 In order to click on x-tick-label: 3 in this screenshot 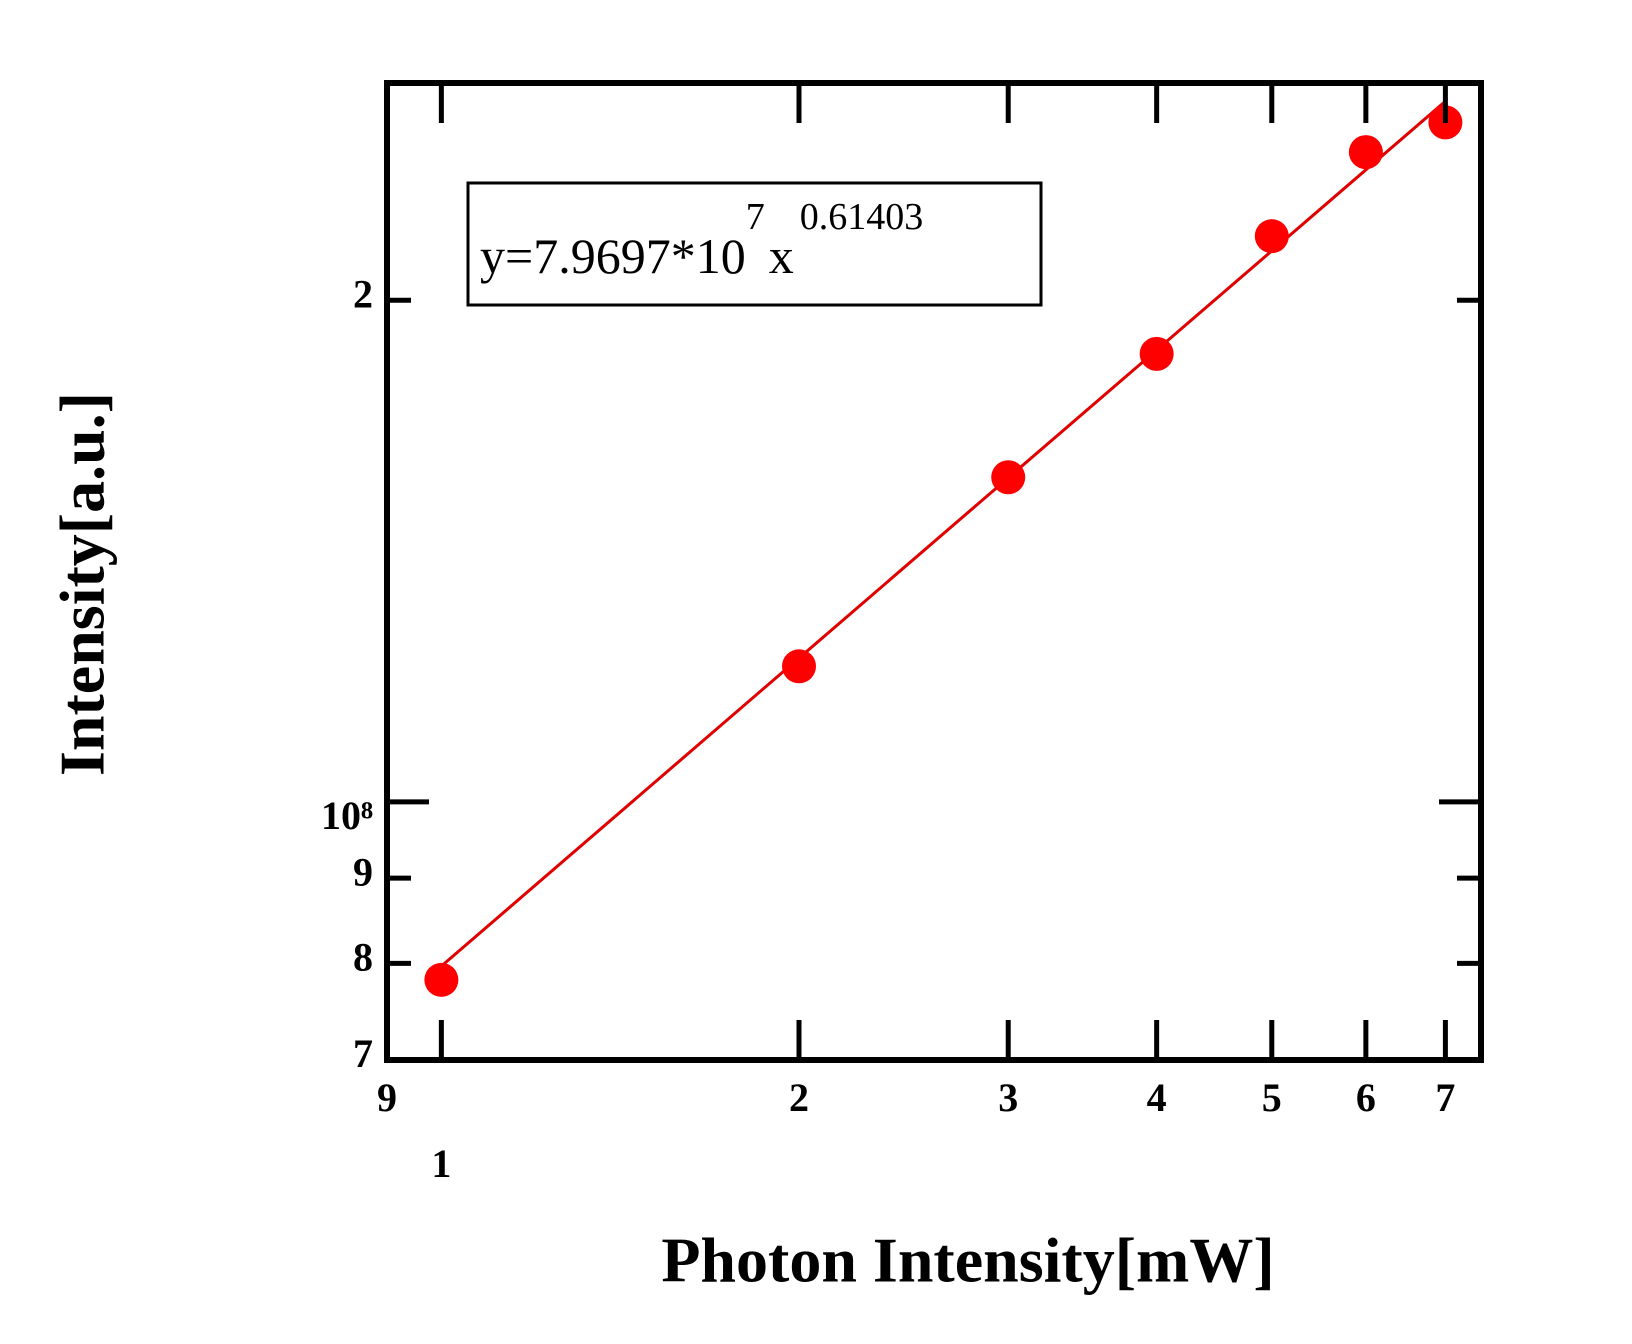, I will do `click(1008, 1097)`.